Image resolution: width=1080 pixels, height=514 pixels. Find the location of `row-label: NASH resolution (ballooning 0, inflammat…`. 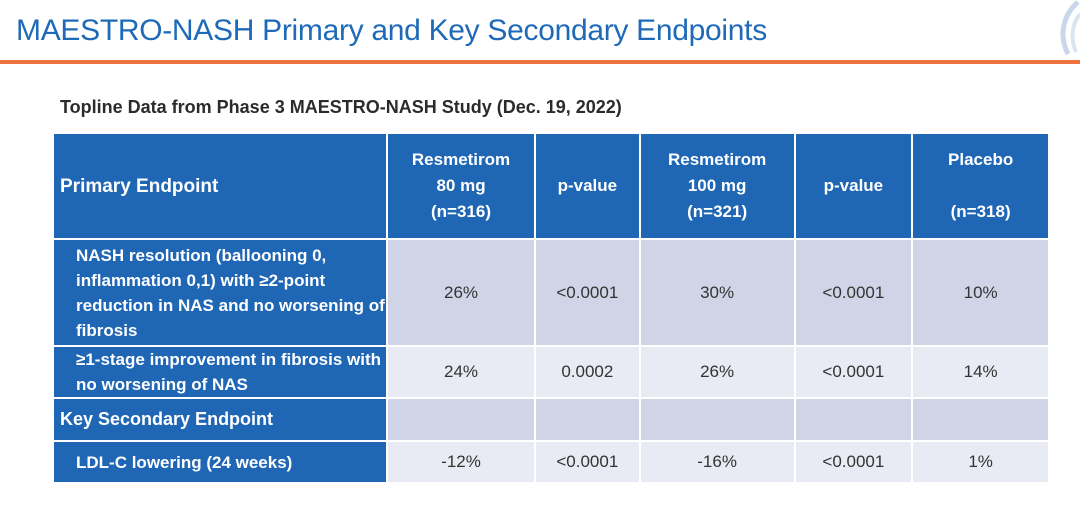

row-label: NASH resolution (ballooning 0, inflammat… is located at coordinates (220, 292).